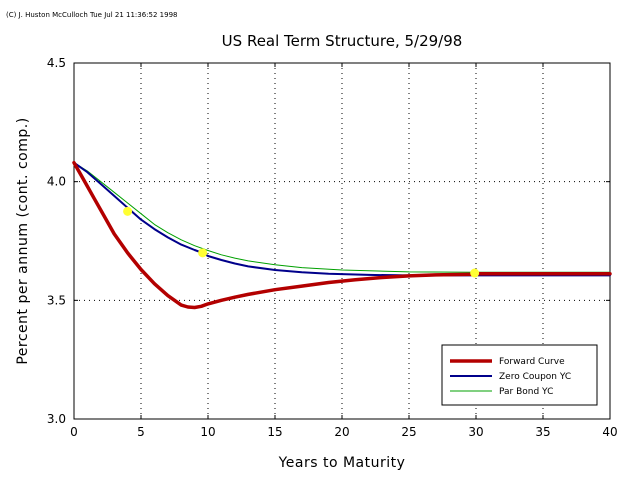 The width and height of the screenshot is (640, 480). Describe the element at coordinates (341, 432) in the screenshot. I see `x-tick-label: 20` at that location.